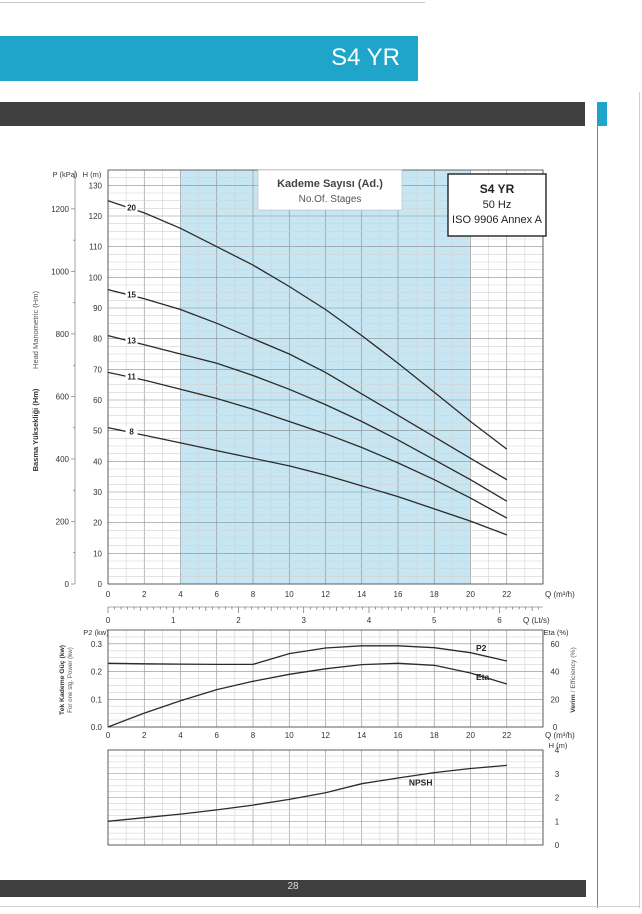 This screenshot has height=914, width=642. I want to click on x-axis-unit: Q (m³/h), so click(560, 735).